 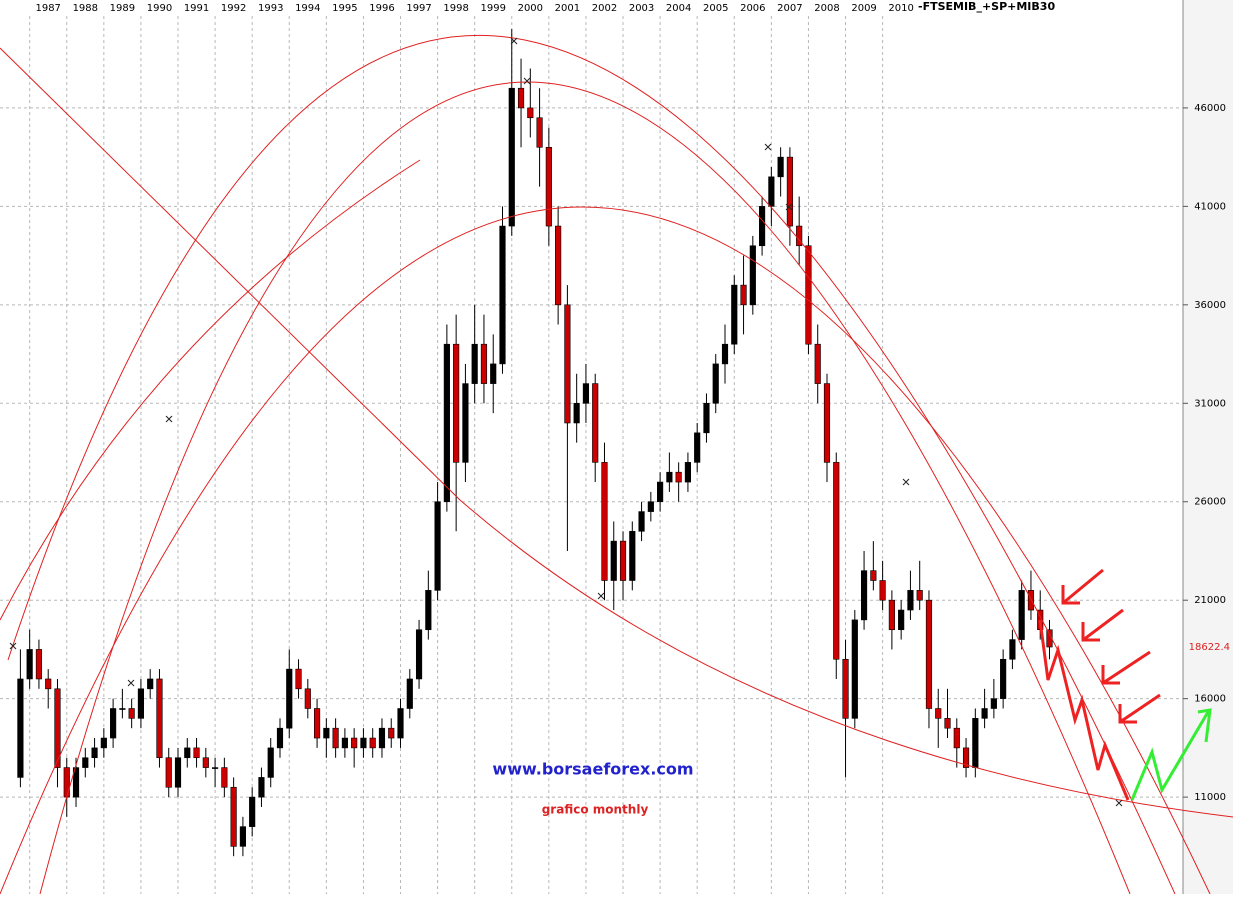 I want to click on watermark: www.borsaeforex.com, so click(x=592, y=769).